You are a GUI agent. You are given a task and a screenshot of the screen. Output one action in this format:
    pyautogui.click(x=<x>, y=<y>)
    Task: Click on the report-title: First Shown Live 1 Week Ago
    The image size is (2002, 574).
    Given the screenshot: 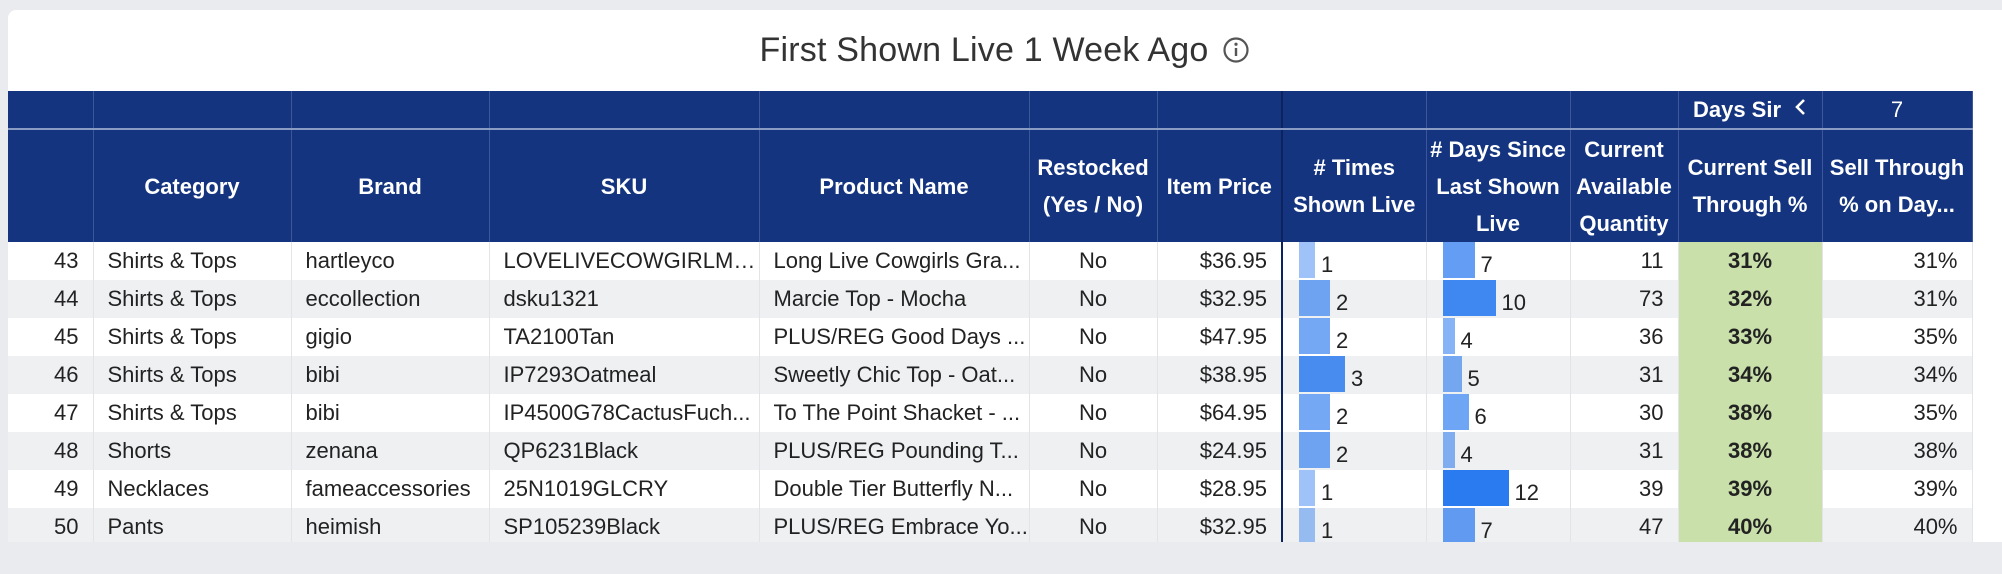 What is the action you would take?
    pyautogui.click(x=984, y=49)
    